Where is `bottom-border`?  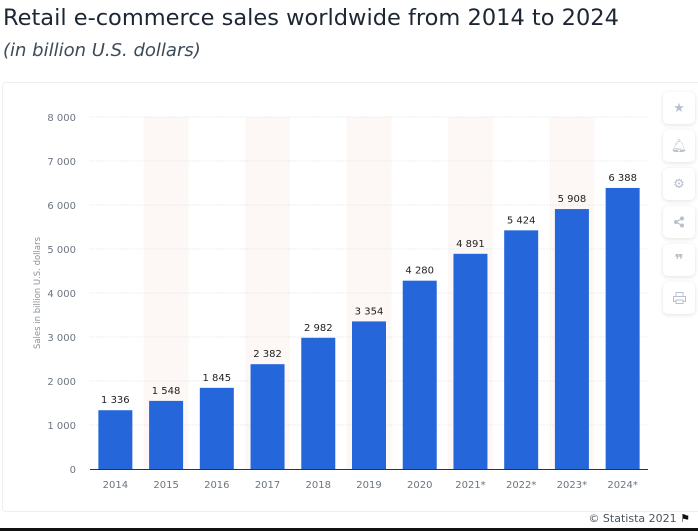
bottom-border is located at coordinates (349, 529).